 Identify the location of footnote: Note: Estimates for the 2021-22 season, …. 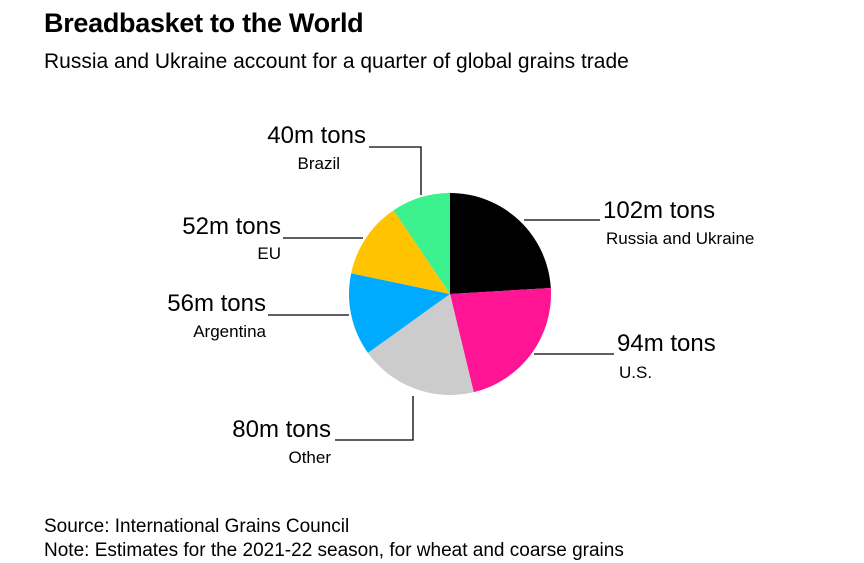
(334, 550).